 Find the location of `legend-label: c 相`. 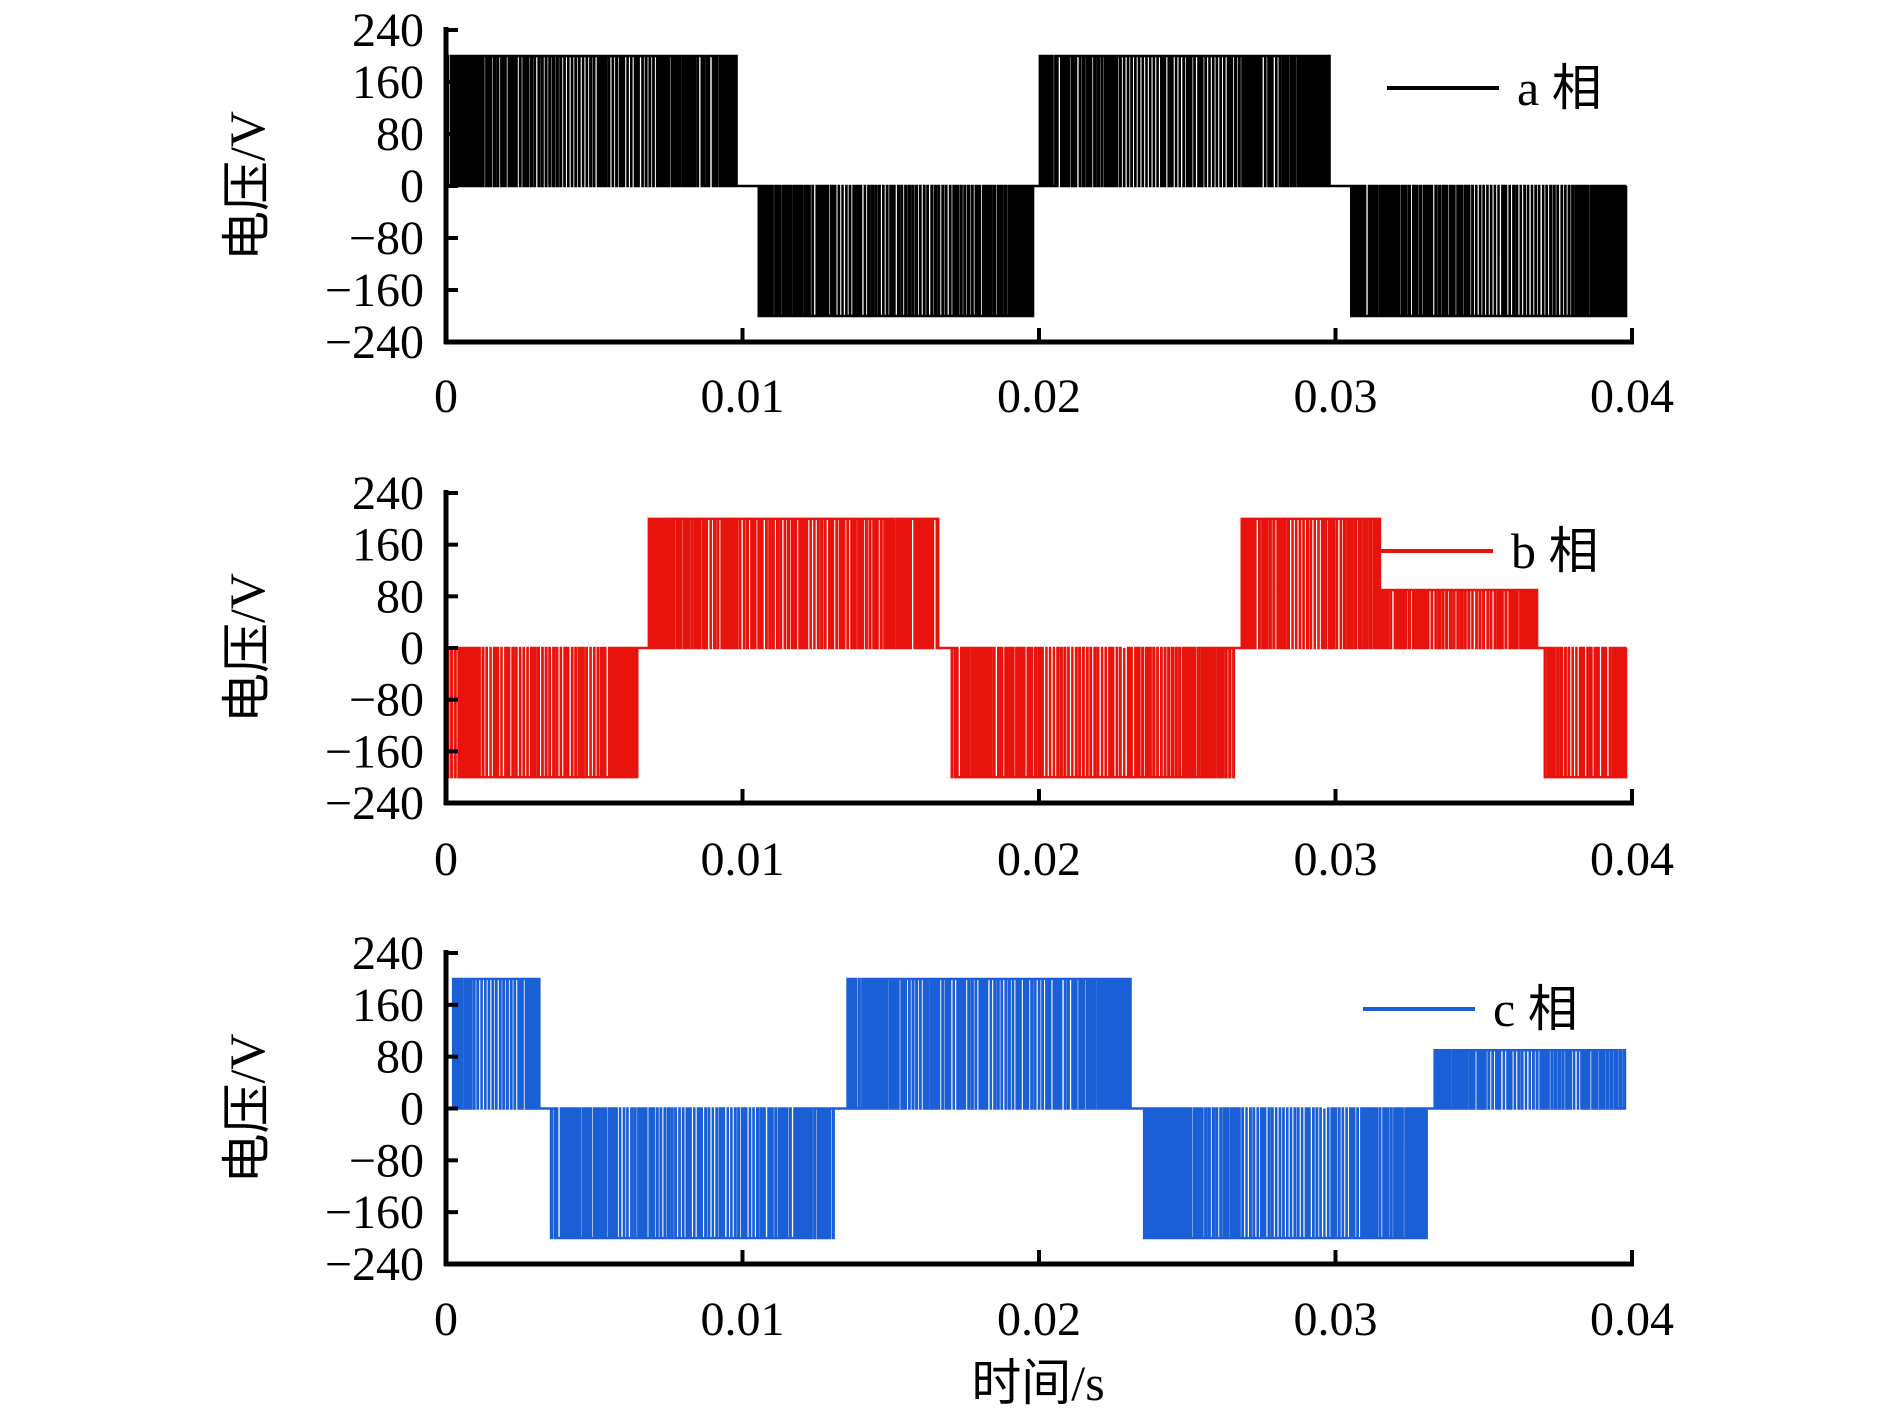

legend-label: c 相 is located at coordinates (1535, 1009).